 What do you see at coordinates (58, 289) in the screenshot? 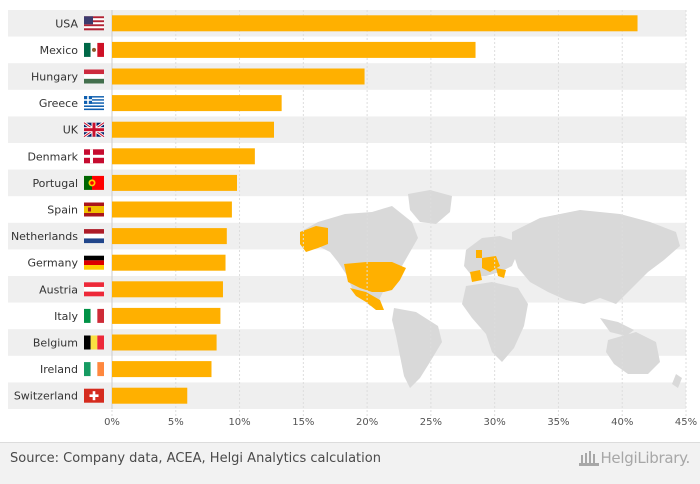
I see `category-label: Austria` at bounding box center [58, 289].